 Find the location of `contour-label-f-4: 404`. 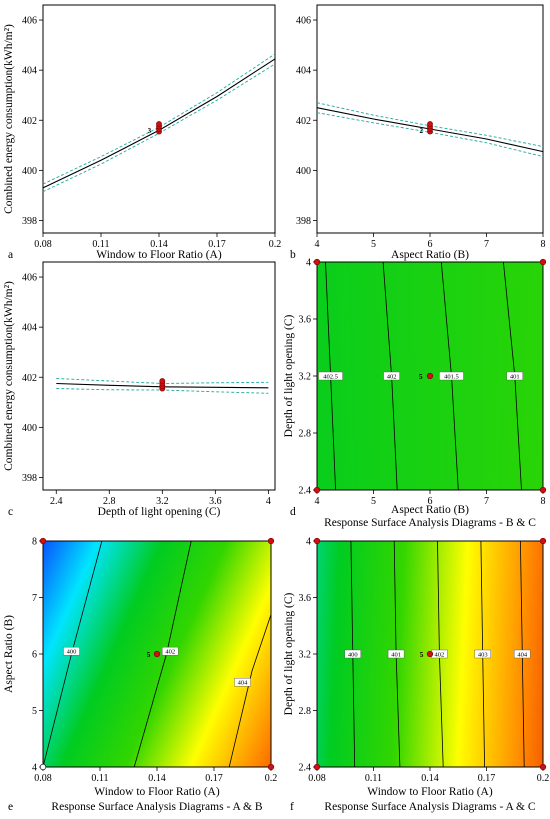

contour-label-f-4: 404 is located at coordinates (522, 654).